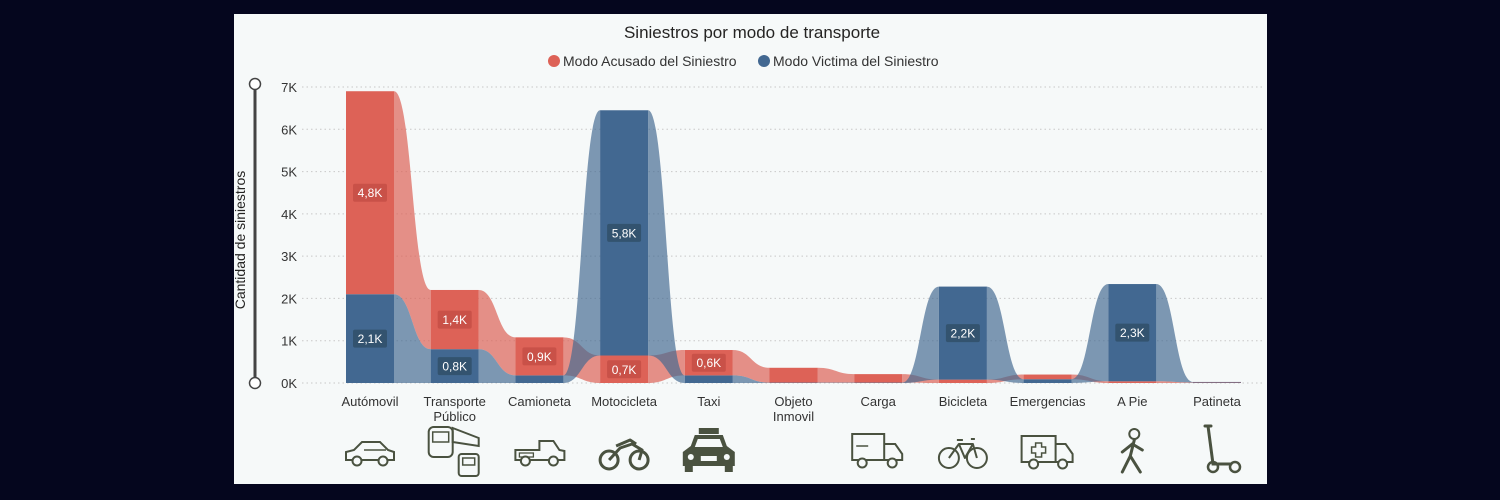 The height and width of the screenshot is (500, 1500). What do you see at coordinates (1132, 451) in the screenshot?
I see `pedestrian-icon` at bounding box center [1132, 451].